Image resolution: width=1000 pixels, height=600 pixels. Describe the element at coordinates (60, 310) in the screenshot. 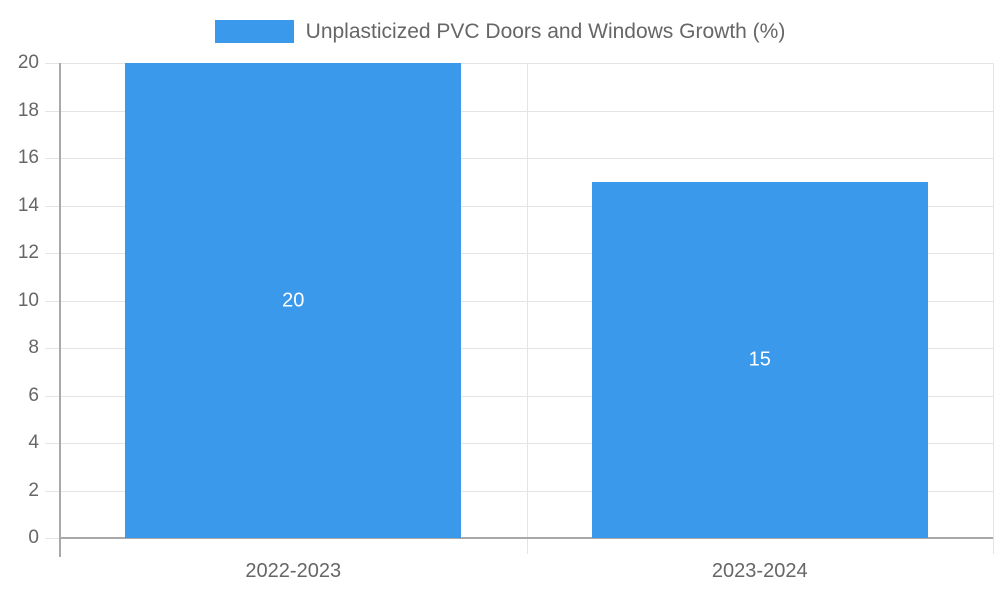

I see `y-axis-line` at that location.